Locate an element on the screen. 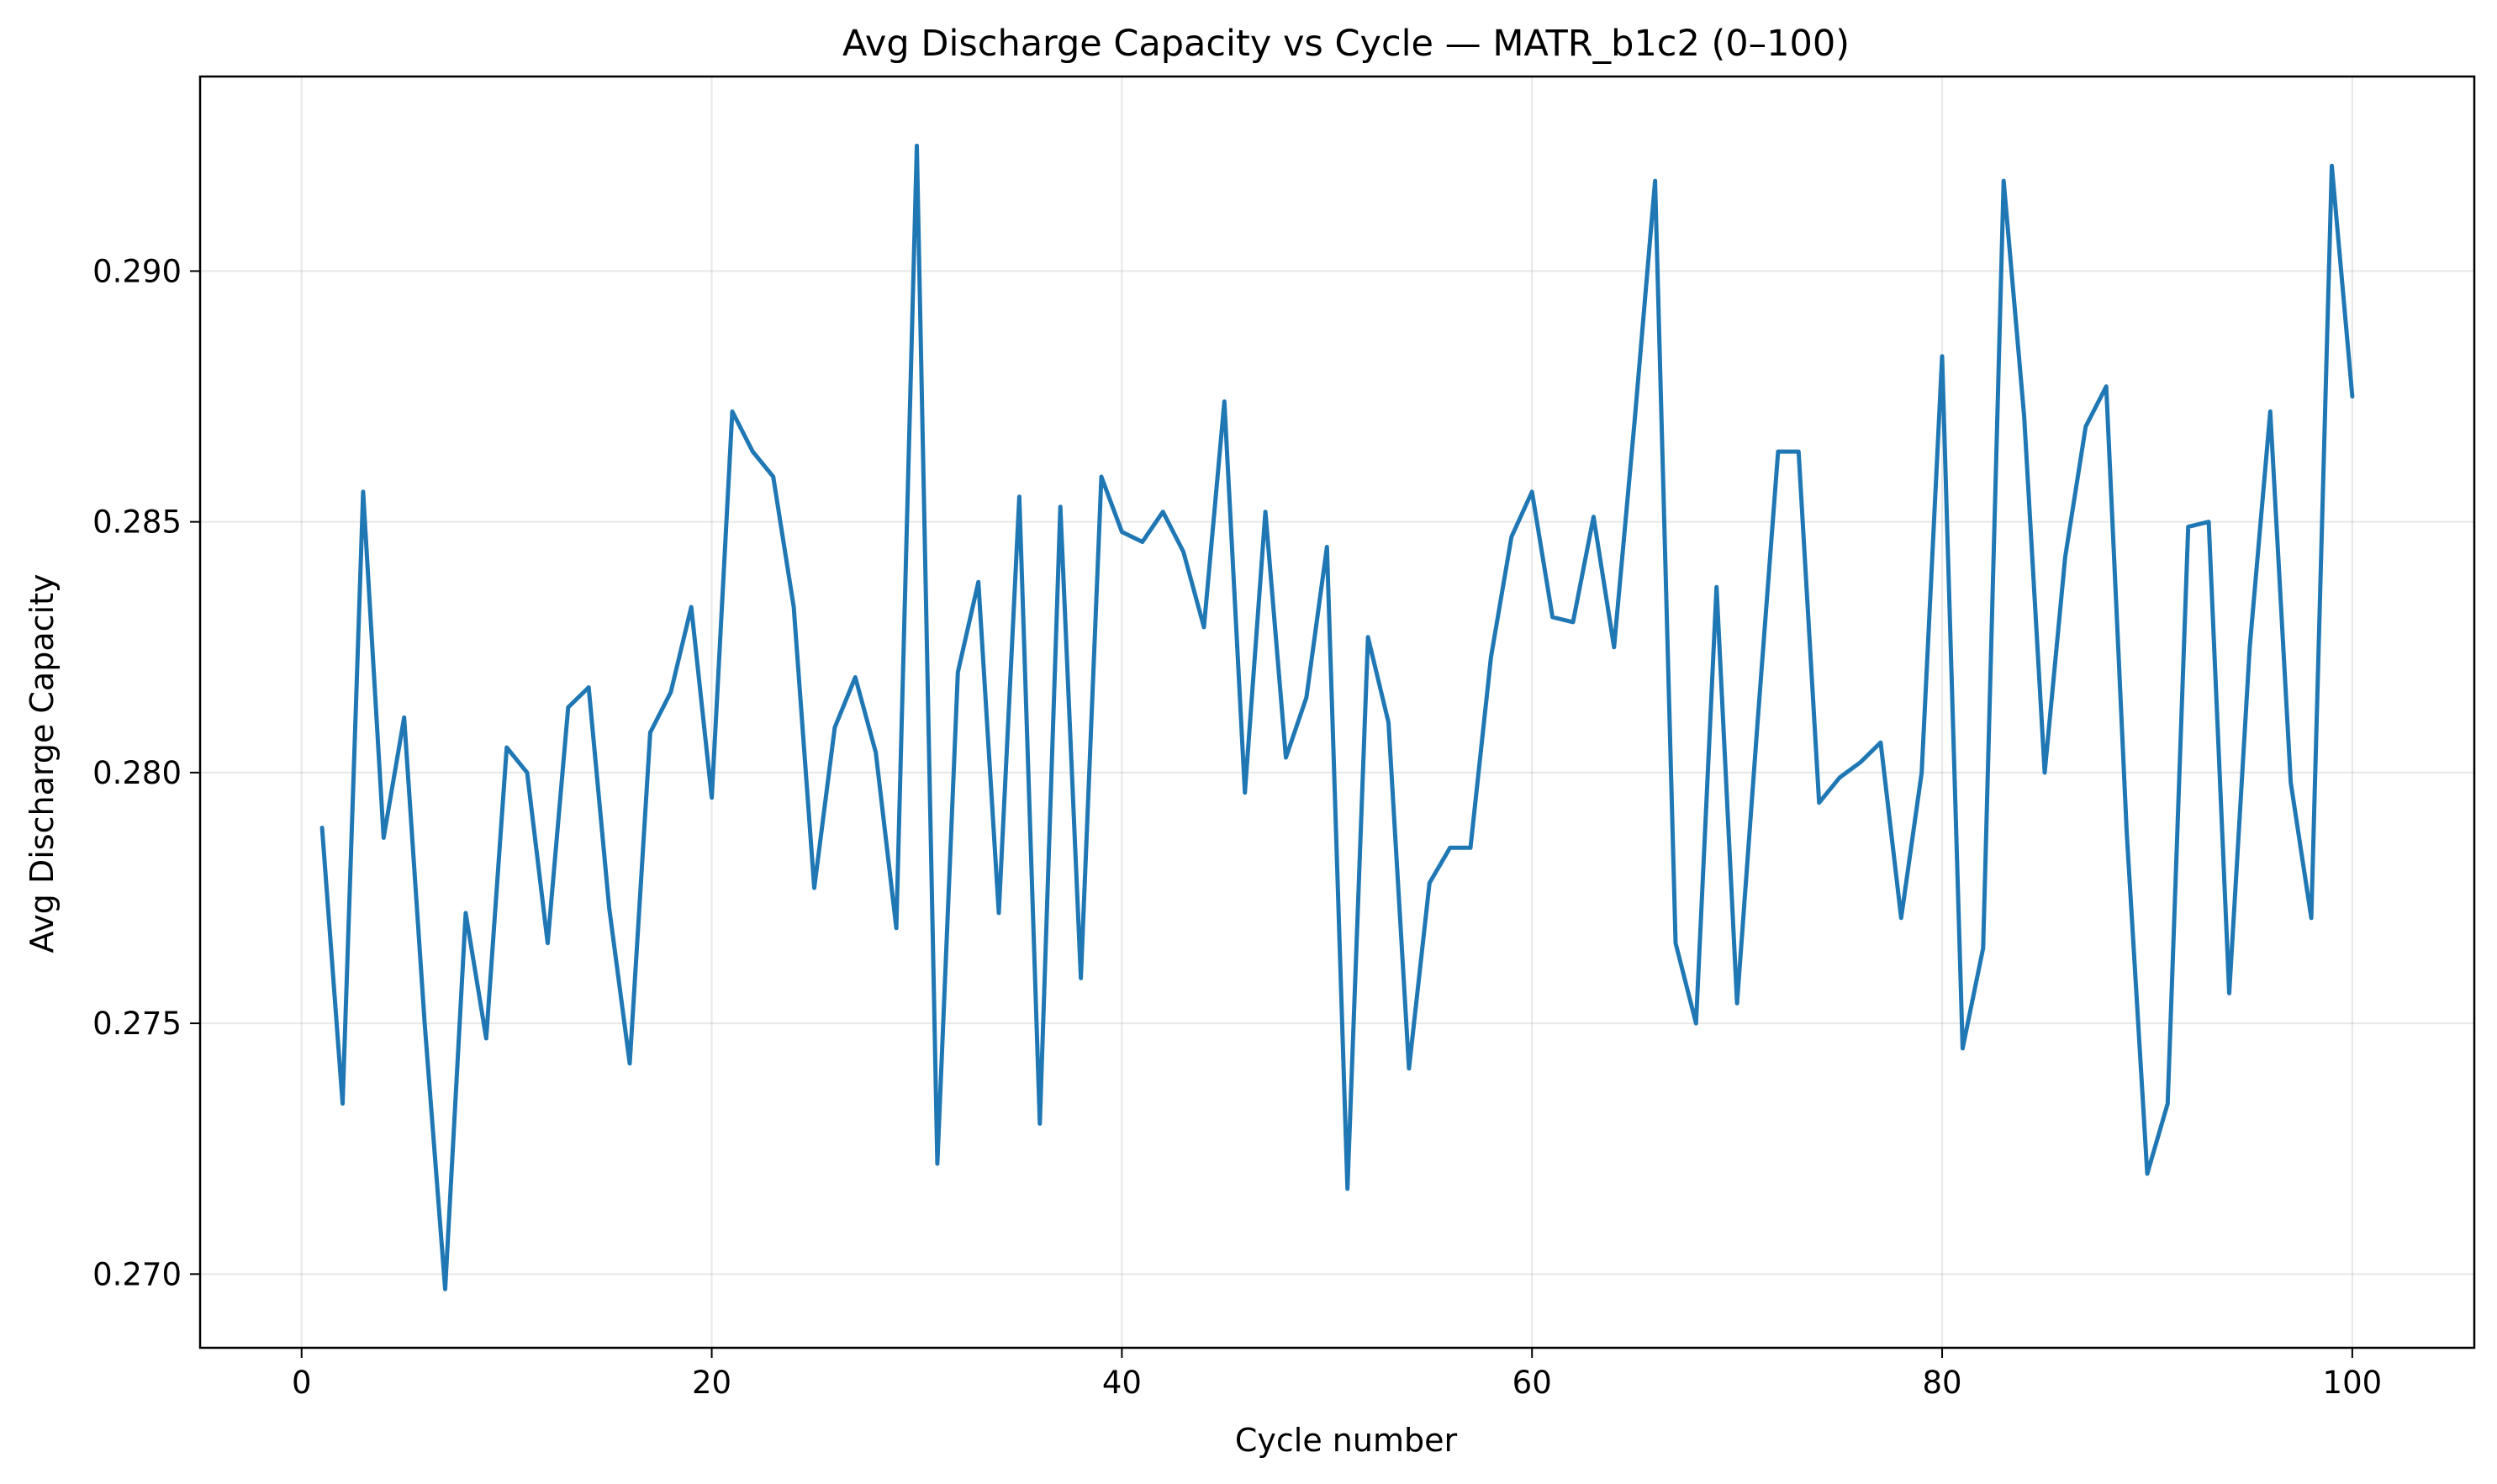  y-tick-label: 0.275 is located at coordinates (137, 1024).